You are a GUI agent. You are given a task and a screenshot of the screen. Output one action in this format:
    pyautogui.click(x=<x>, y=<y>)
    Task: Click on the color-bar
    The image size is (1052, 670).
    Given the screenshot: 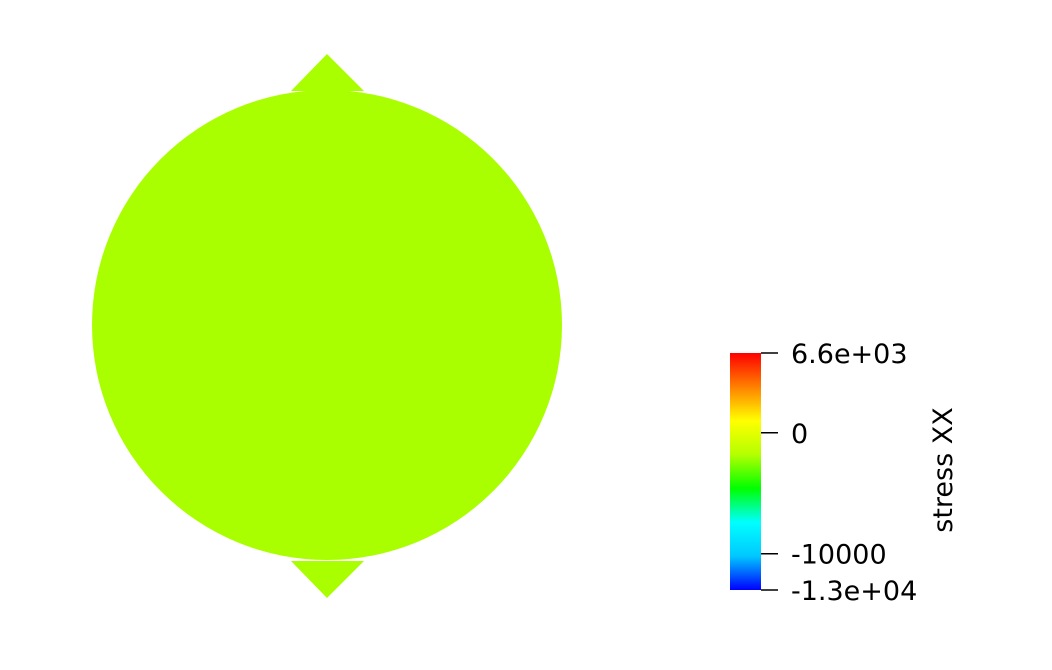 What is the action you would take?
    pyautogui.click(x=745, y=471)
    